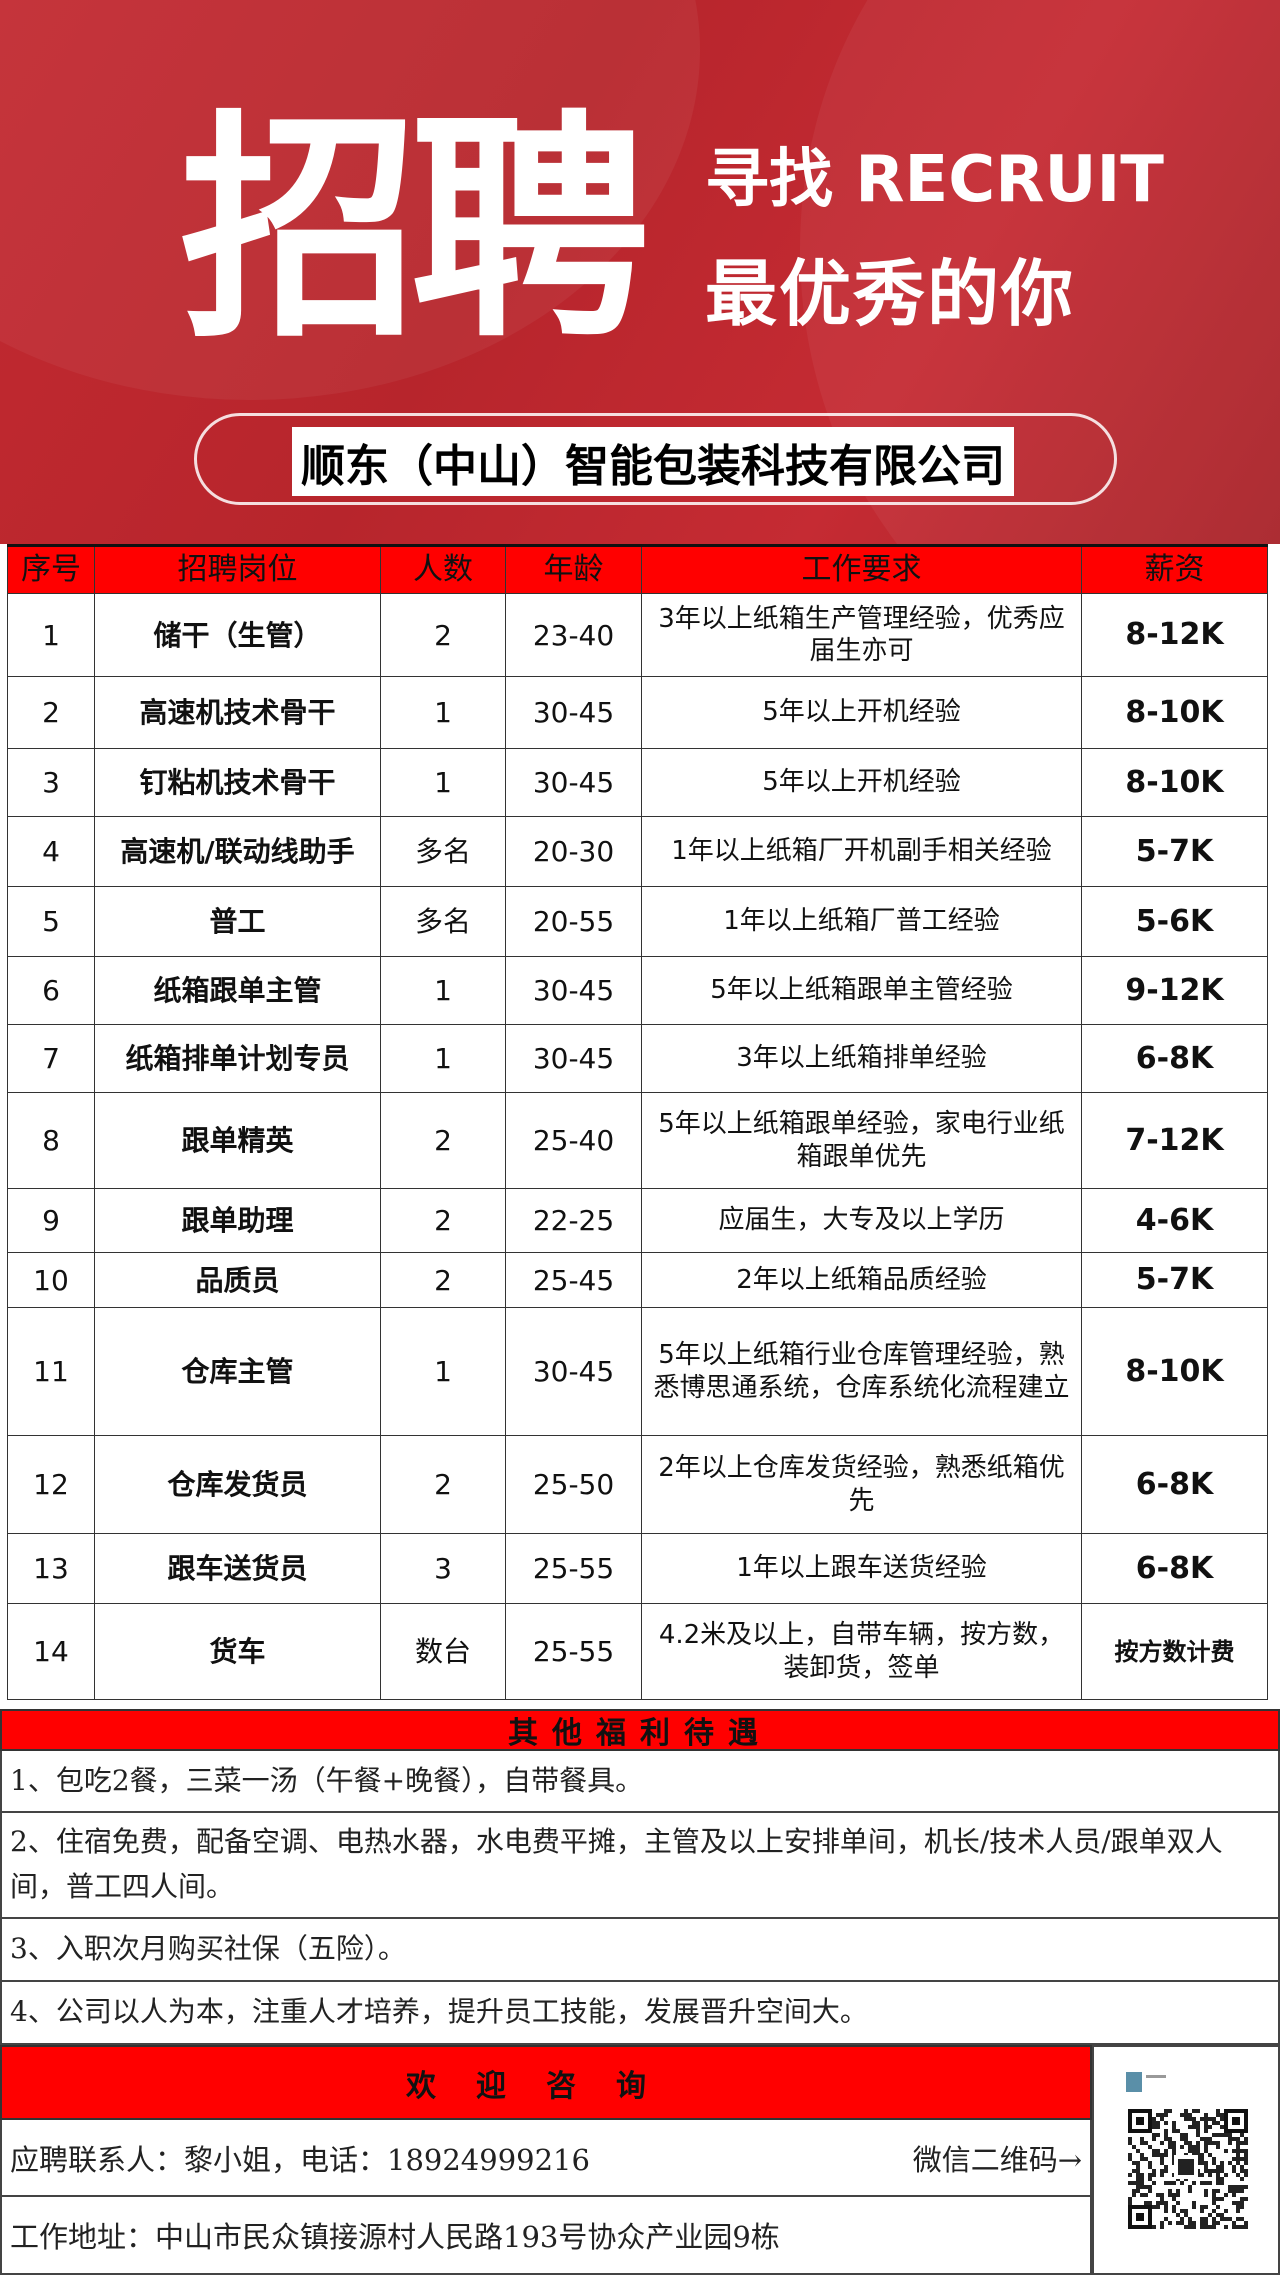 Image resolution: width=1280 pixels, height=2277 pixels. I want to click on cell-position: 普工, so click(237, 921).